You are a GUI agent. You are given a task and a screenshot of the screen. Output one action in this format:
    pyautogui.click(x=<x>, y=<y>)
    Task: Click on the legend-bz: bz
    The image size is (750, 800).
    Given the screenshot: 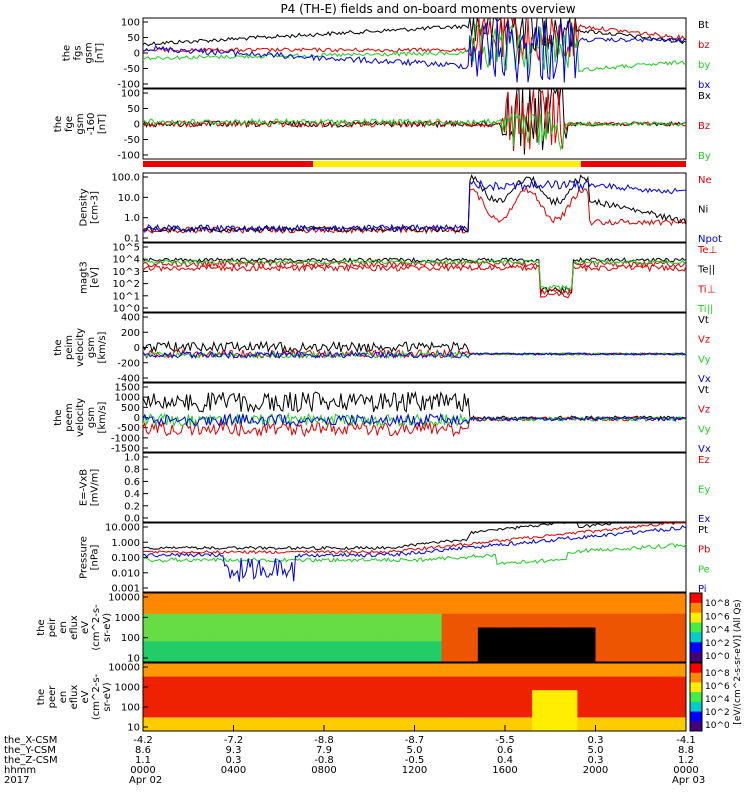 What is the action you would take?
    pyautogui.click(x=704, y=45)
    